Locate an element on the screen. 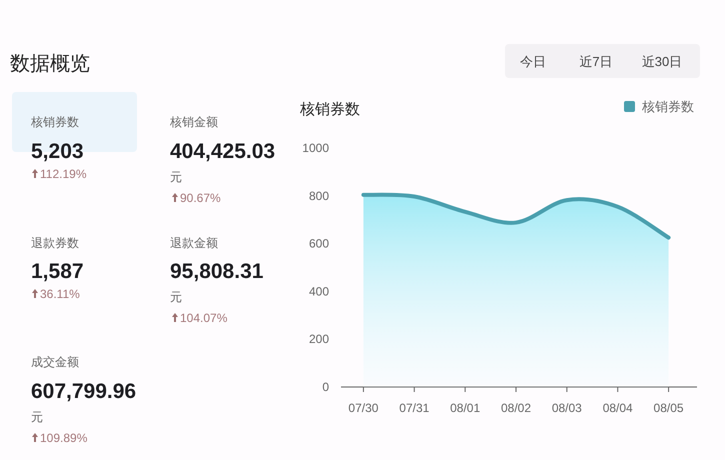 This screenshot has height=460, width=725. x-tick-label: 08/02 is located at coordinates (516, 408).